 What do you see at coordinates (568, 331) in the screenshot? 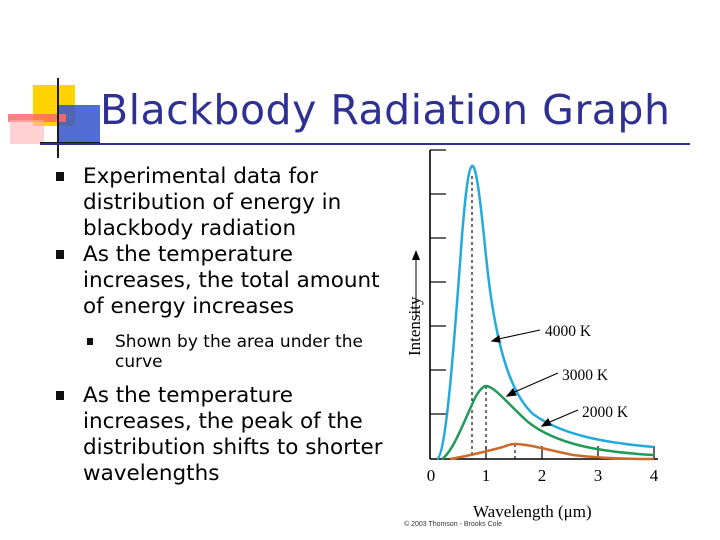
I see `label-4000k: 4000 K` at bounding box center [568, 331].